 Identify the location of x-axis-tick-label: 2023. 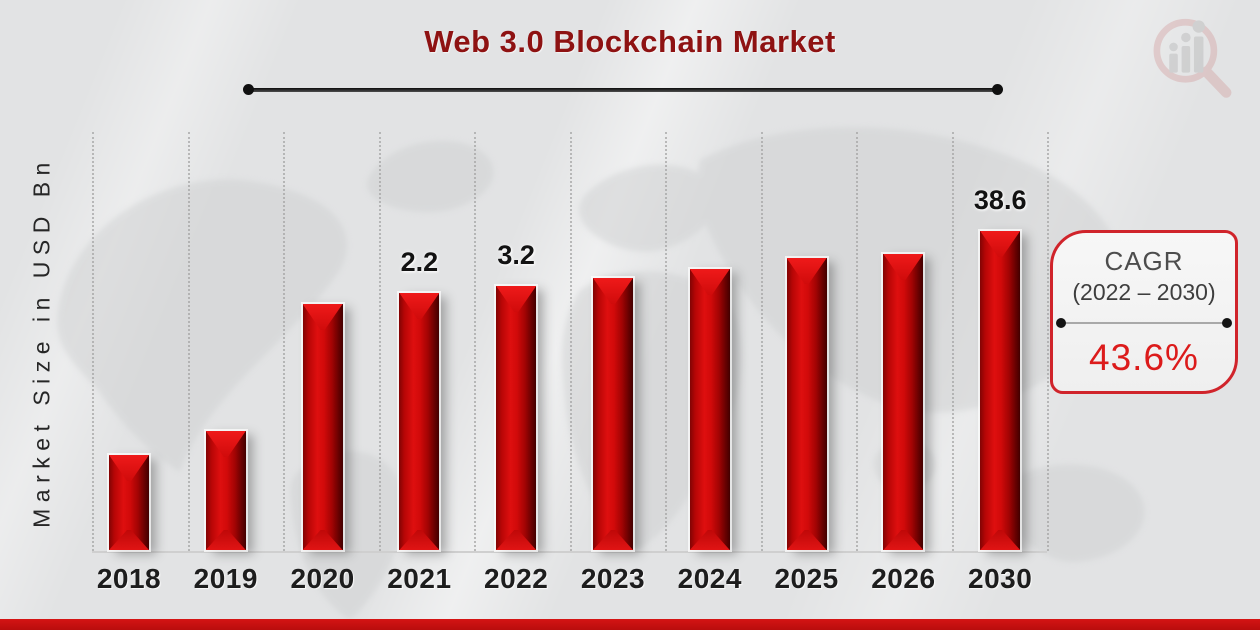
(613, 578).